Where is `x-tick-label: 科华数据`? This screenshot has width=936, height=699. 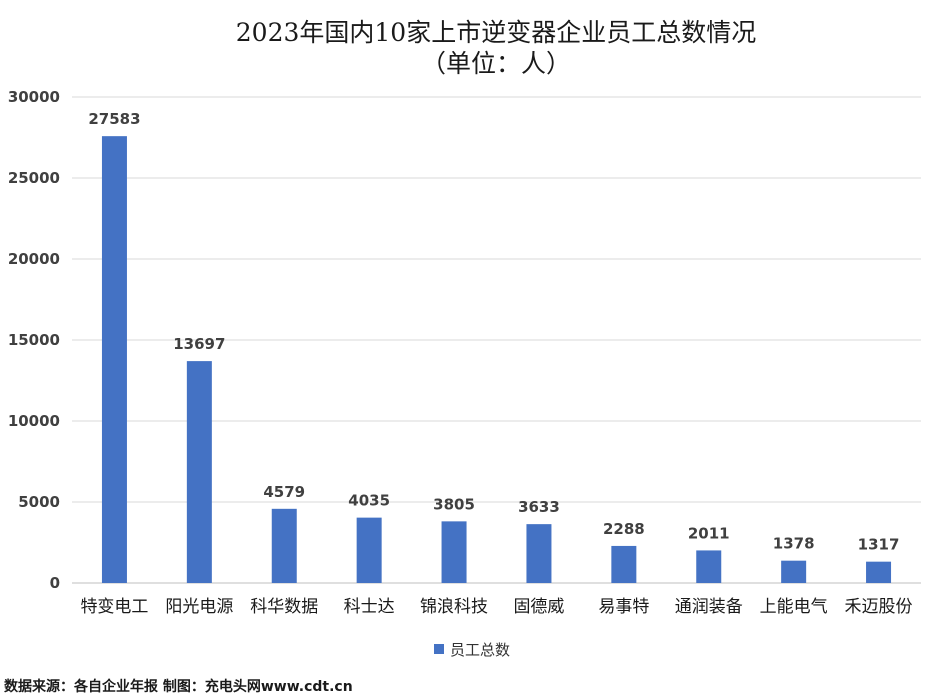 x-tick-label: 科华数据 is located at coordinates (284, 607).